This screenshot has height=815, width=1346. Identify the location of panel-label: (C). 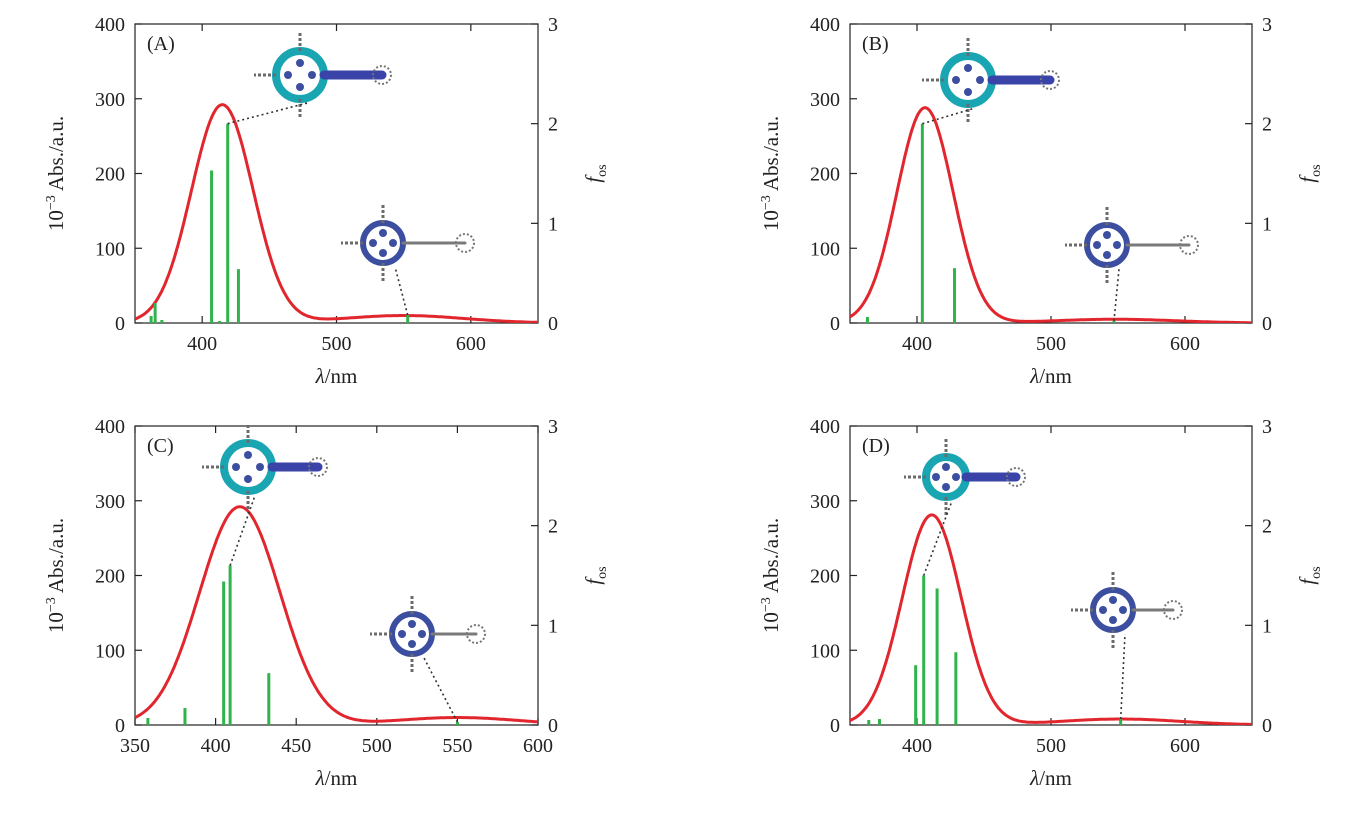
(160, 446).